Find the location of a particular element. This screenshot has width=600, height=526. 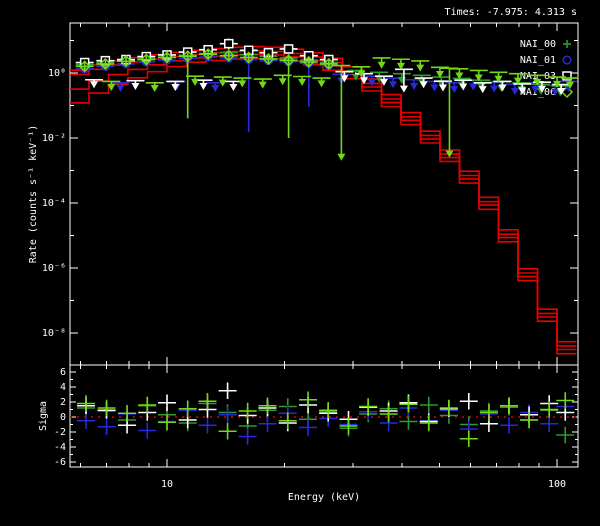

legend-label-nai01: NAI_01 is located at coordinates (538, 60).